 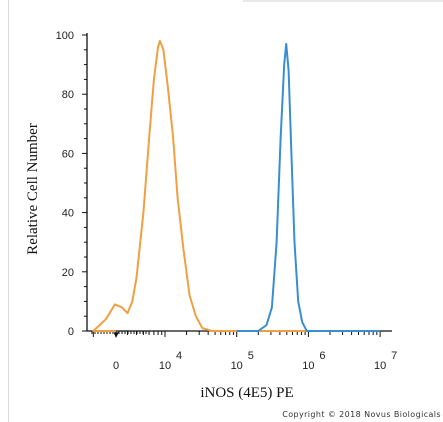 What do you see at coordinates (65, 36) in the screenshot?
I see `y-tick-label: 100` at bounding box center [65, 36].